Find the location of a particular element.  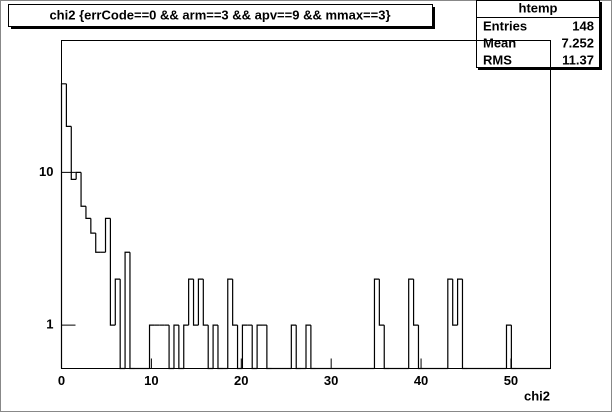

x-tick-label: 20 is located at coordinates (241, 380).